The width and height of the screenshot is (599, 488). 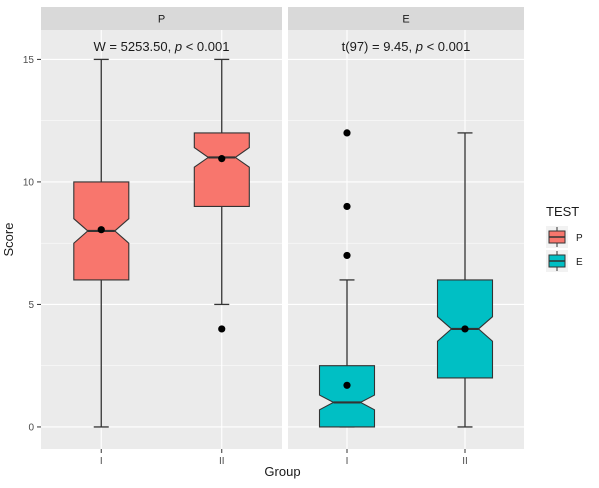 I want to click on y-tick-label: 15, so click(x=29, y=60).